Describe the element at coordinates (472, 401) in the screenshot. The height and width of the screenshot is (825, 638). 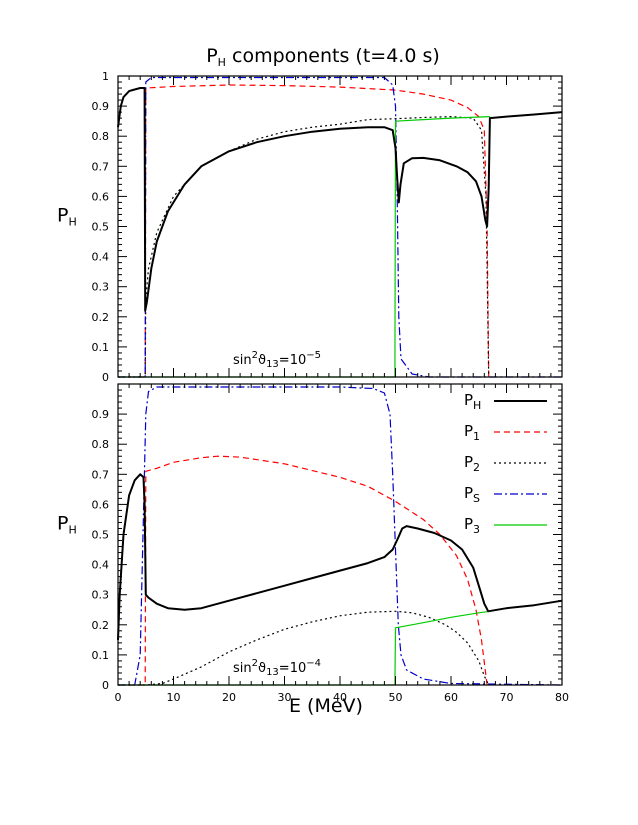
I see `legend-label-ph: PH` at that location.